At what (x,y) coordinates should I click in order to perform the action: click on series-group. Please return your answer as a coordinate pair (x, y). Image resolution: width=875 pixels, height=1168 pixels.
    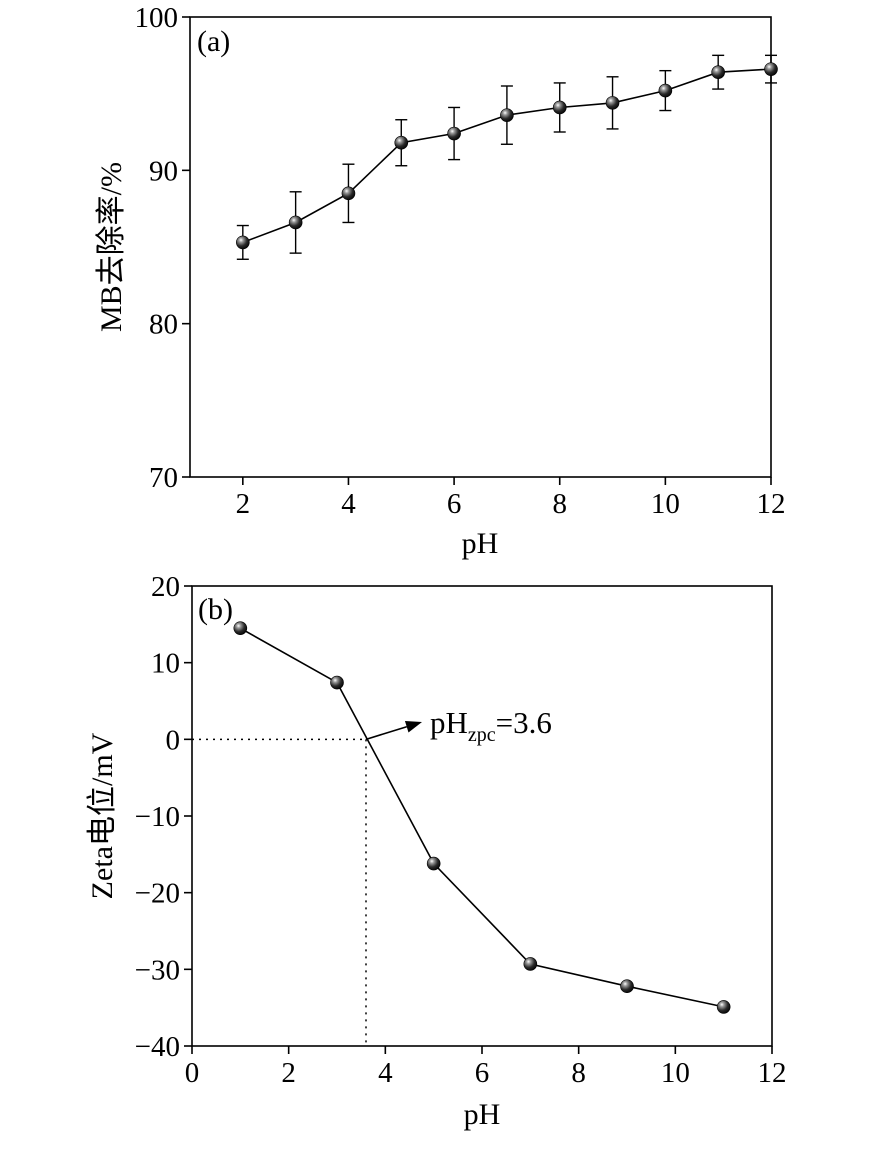
    Looking at the image, I should click on (507, 157).